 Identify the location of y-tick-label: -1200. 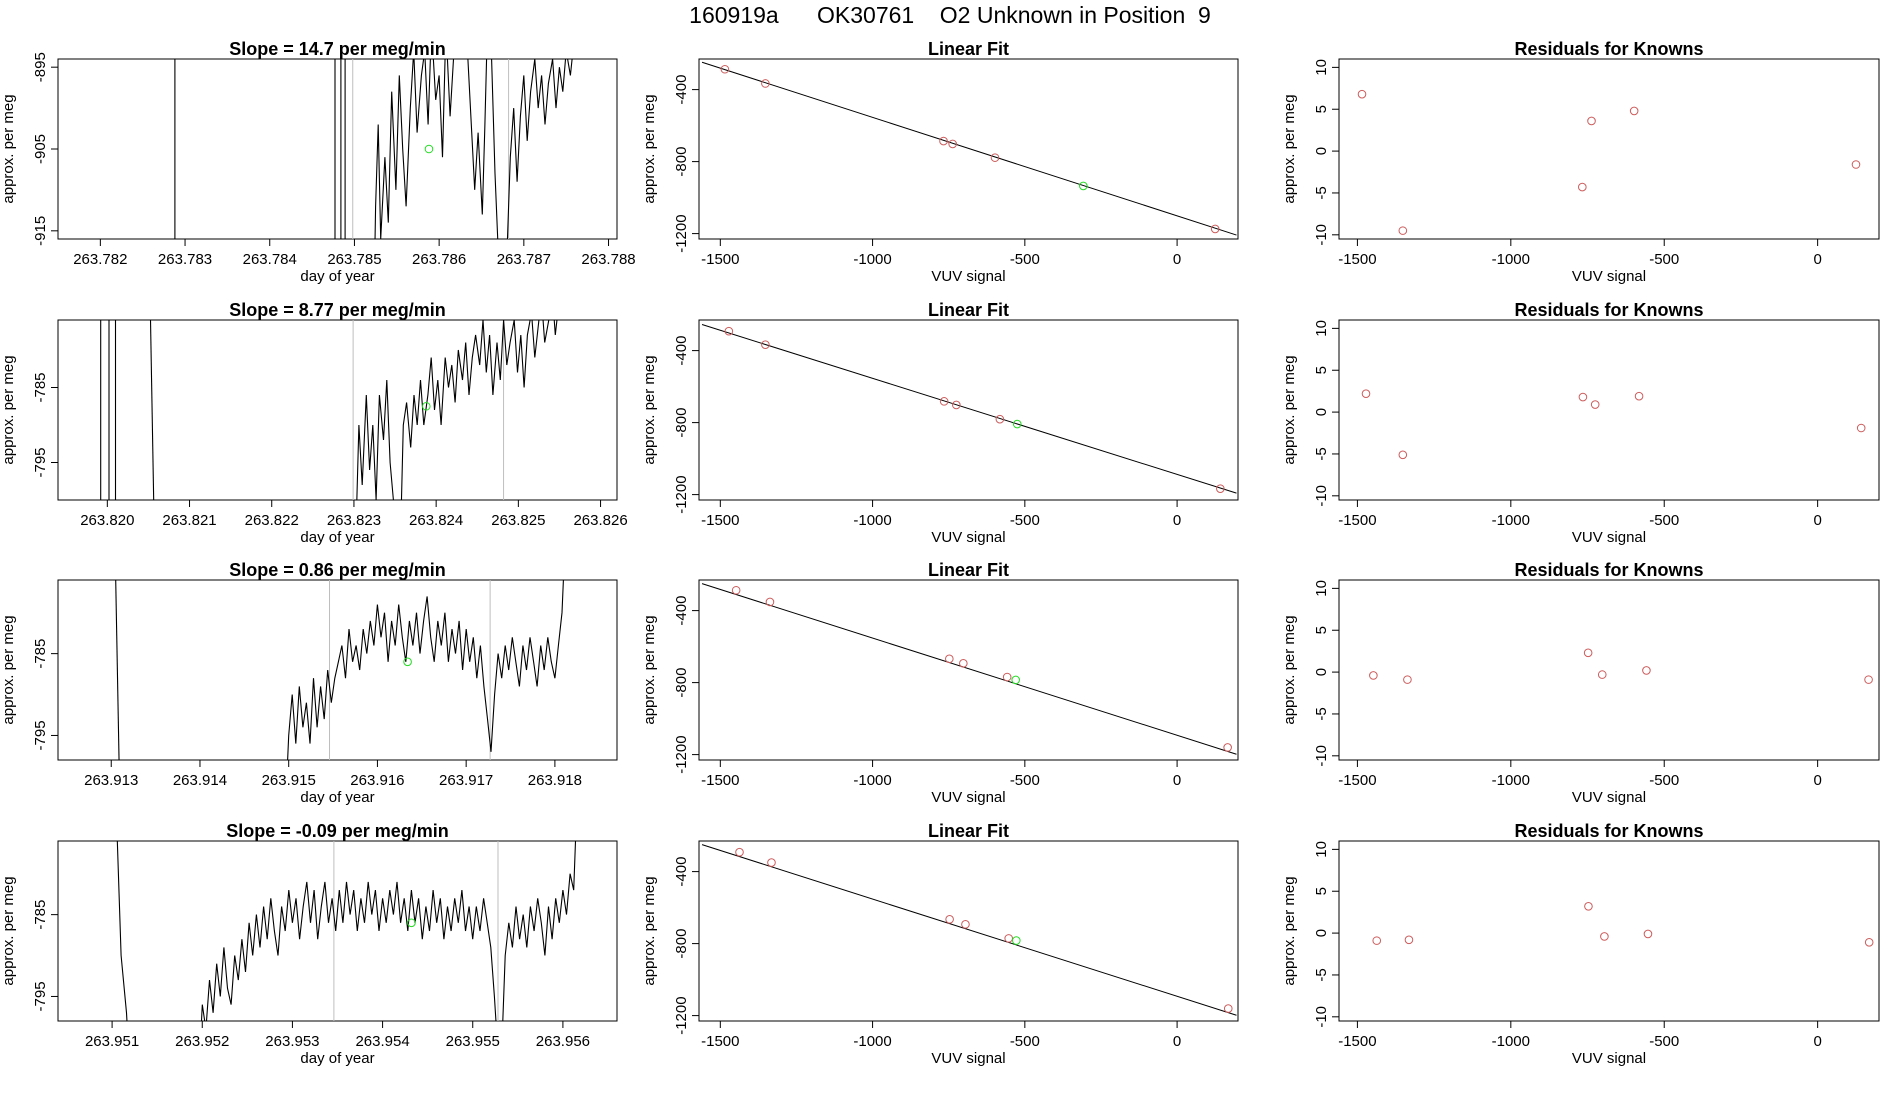
(681, 233).